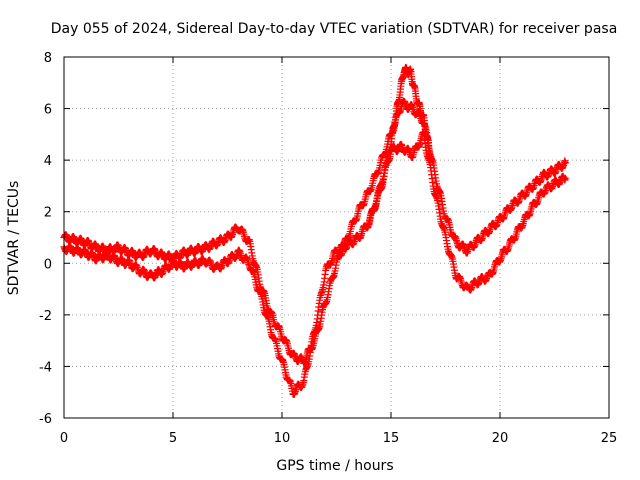 This screenshot has height=480, width=640. Describe the element at coordinates (500, 438) in the screenshot. I see `x-tick-label: 20` at that location.